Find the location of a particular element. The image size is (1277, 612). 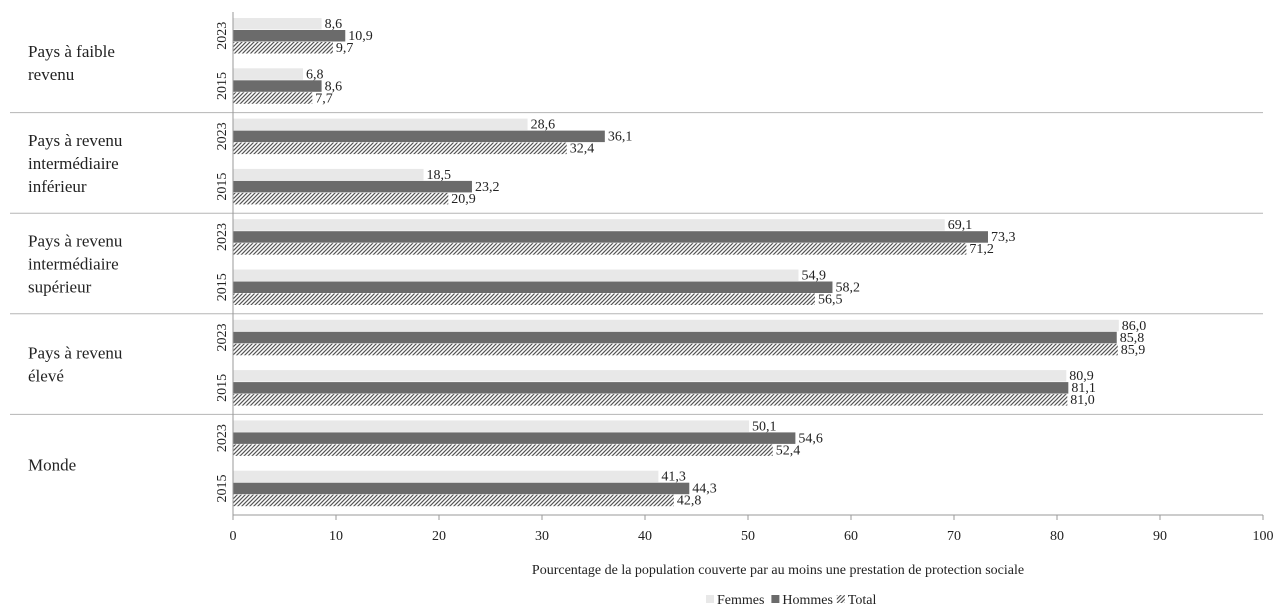

data-label: 7,7 is located at coordinates (324, 98).